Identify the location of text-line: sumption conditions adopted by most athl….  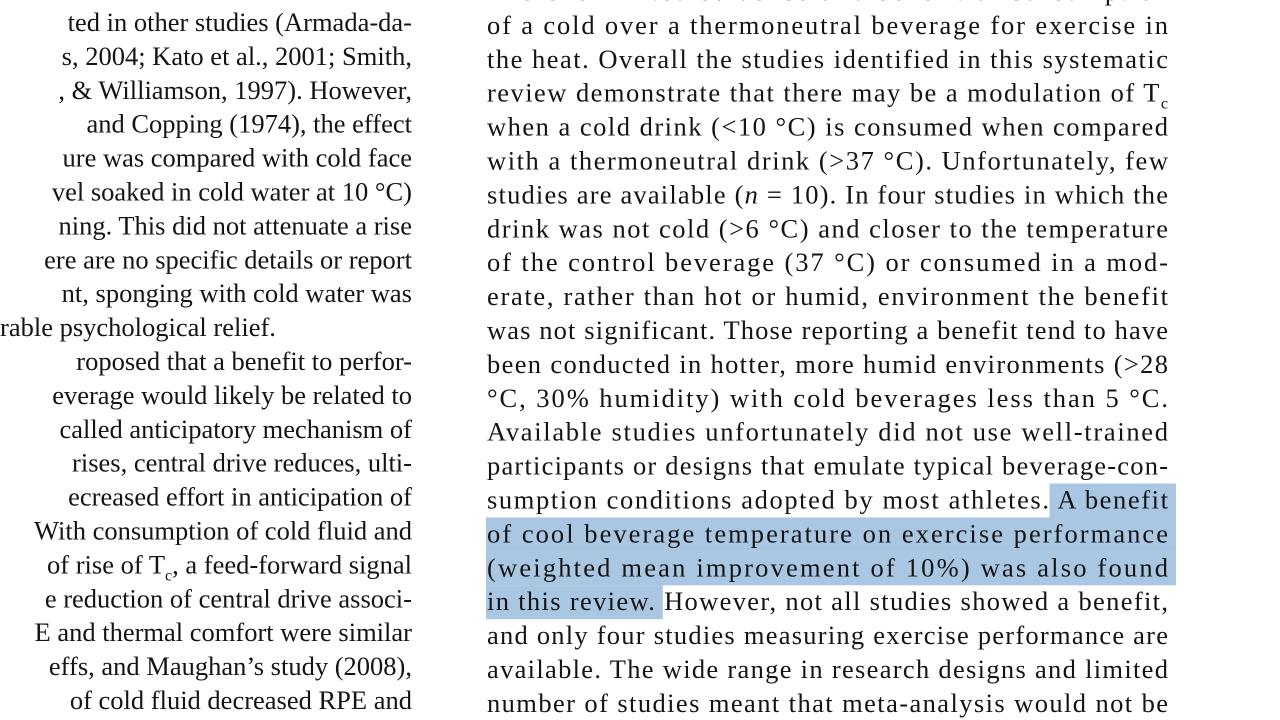
(828, 500).